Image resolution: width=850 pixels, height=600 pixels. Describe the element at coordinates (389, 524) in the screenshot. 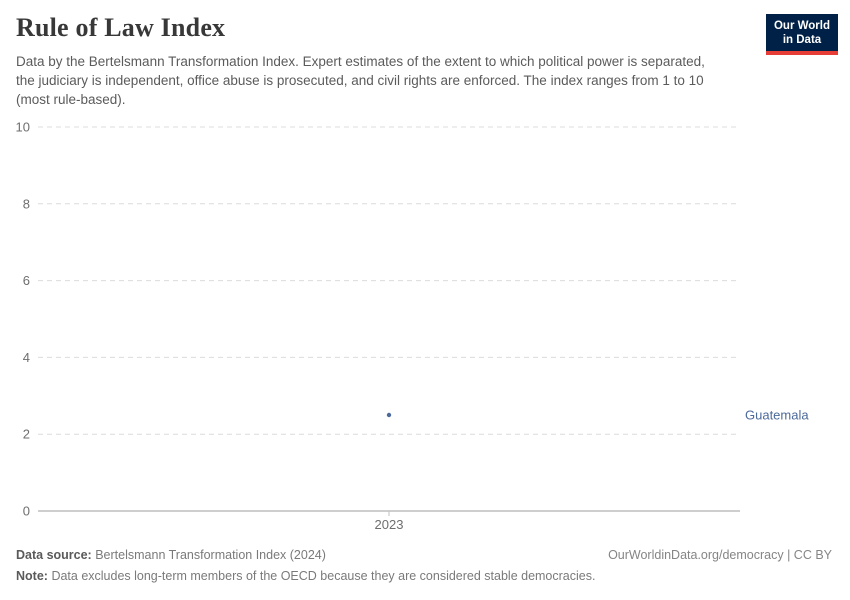

I see `x-tick-label: 2023` at that location.